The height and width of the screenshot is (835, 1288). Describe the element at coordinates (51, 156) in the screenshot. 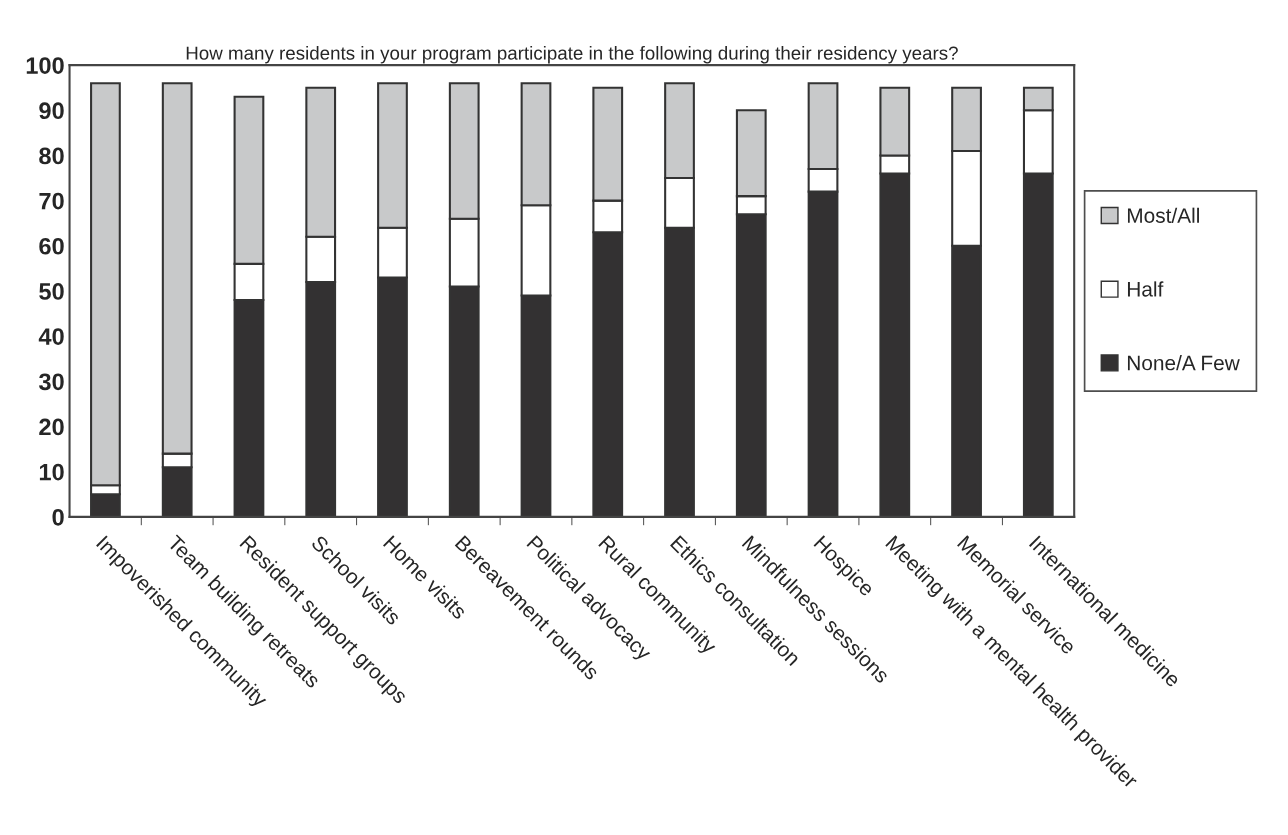

I see `y-tick-label: 80` at that location.